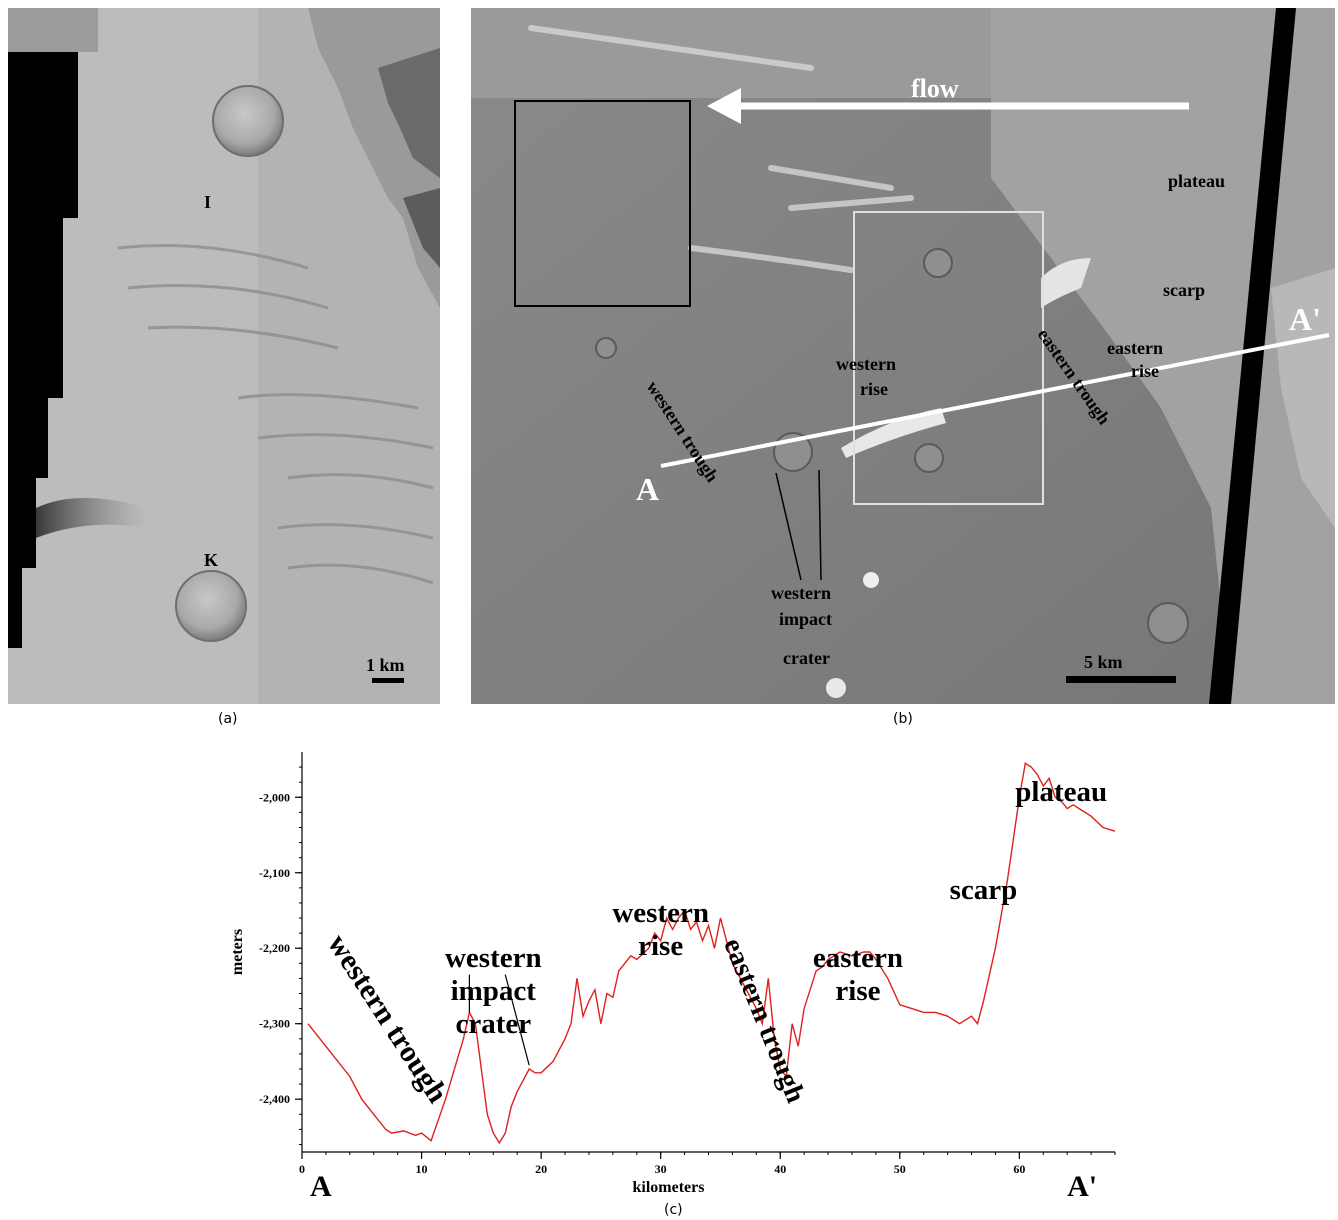  What do you see at coordinates (422, 1169) in the screenshot?
I see `x-tick-label: 10` at bounding box center [422, 1169].